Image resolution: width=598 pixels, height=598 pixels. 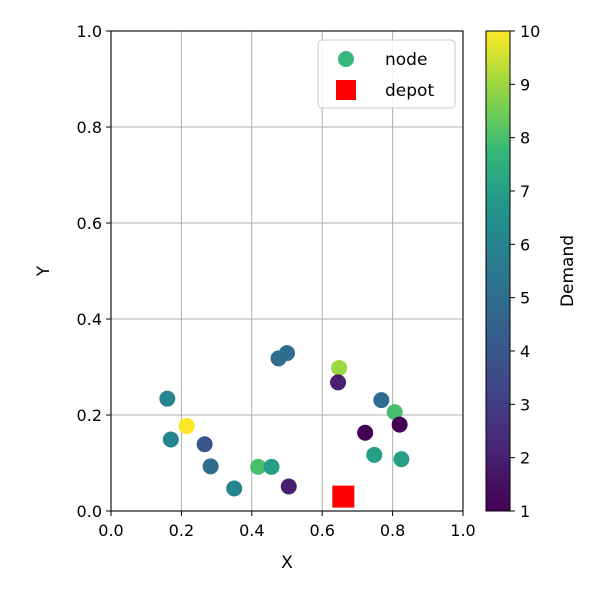 I want to click on colorbar-tick-label: 9, so click(x=525, y=84).